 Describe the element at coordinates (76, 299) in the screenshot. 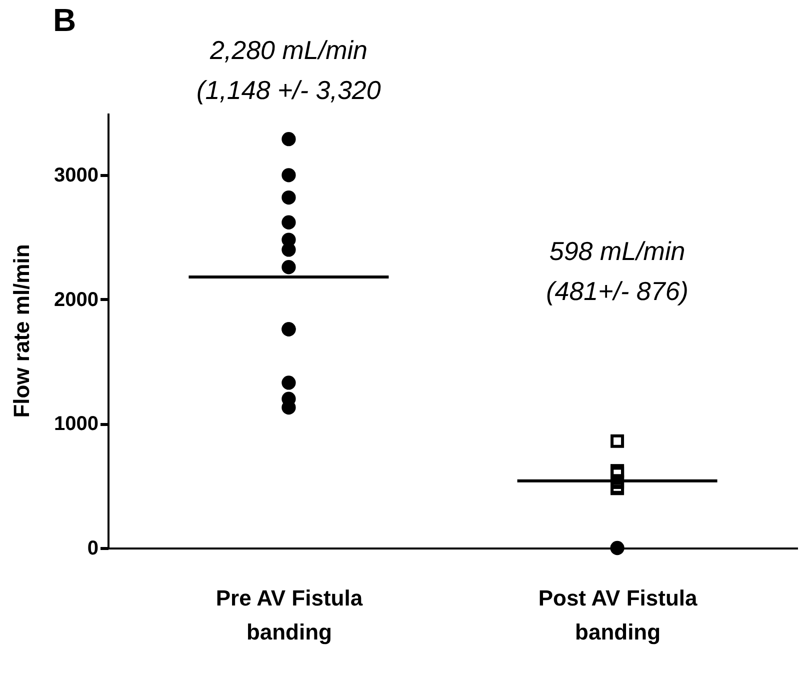

I see `y-tick-label: 2000` at that location.